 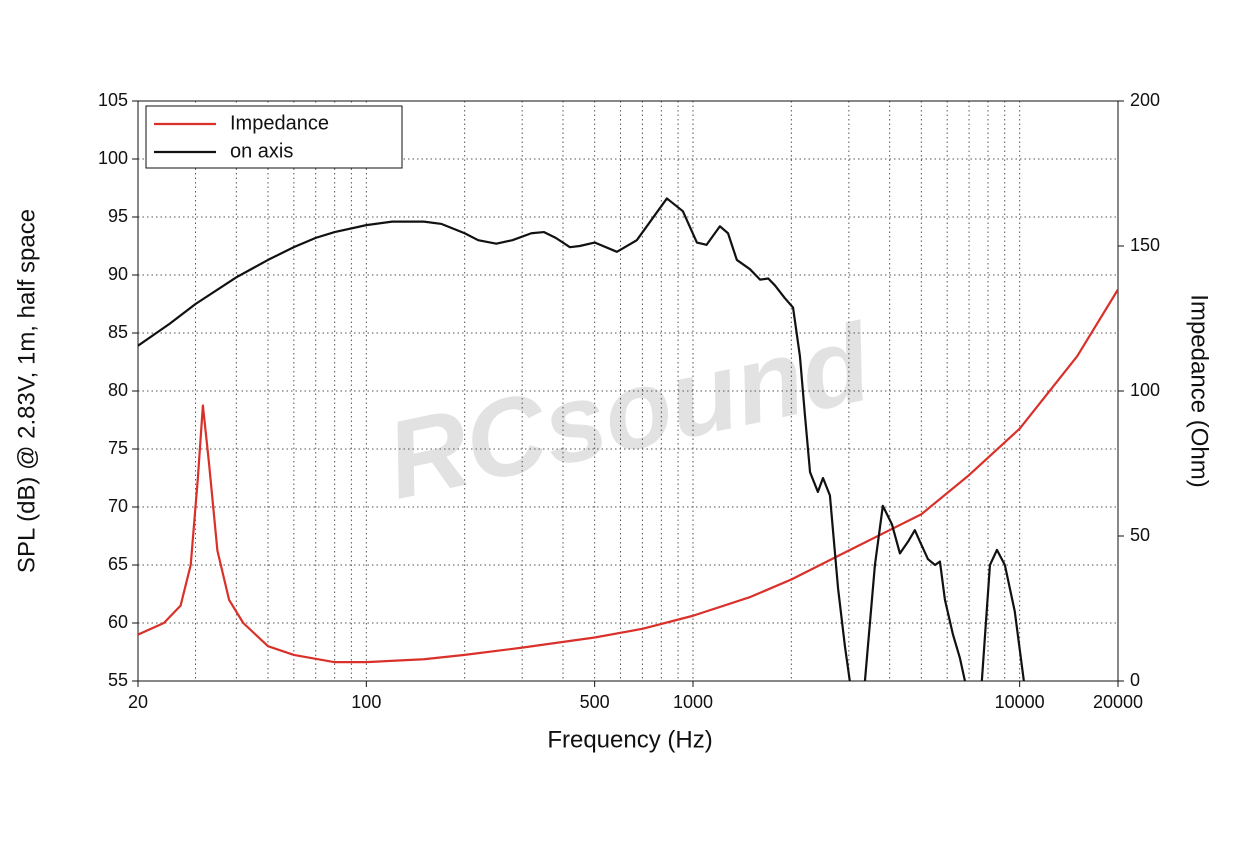 I want to click on y-tick-label: 70, so click(x=118, y=506).